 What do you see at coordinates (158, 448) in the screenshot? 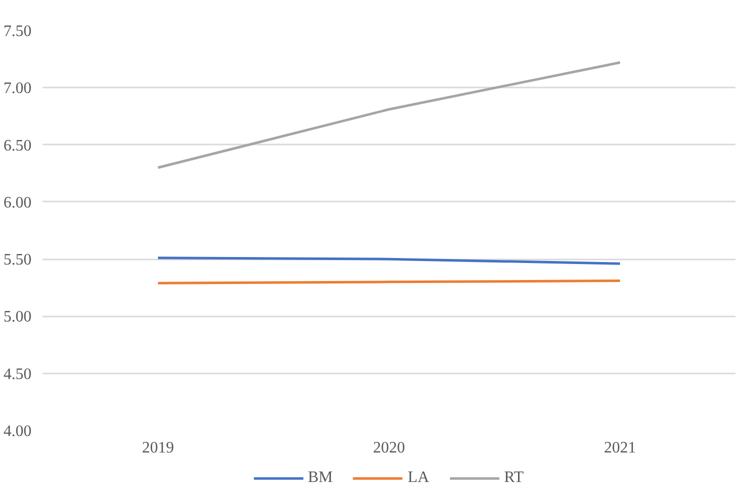
I see `x-tick-label: 2019` at bounding box center [158, 448].